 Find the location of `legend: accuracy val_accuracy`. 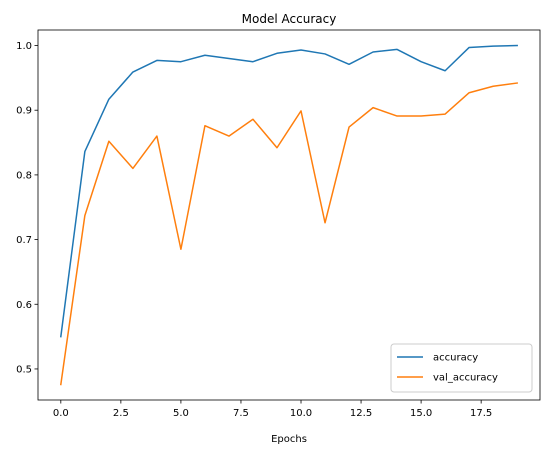

legend: accuracy val_accuracy is located at coordinates (461, 368).